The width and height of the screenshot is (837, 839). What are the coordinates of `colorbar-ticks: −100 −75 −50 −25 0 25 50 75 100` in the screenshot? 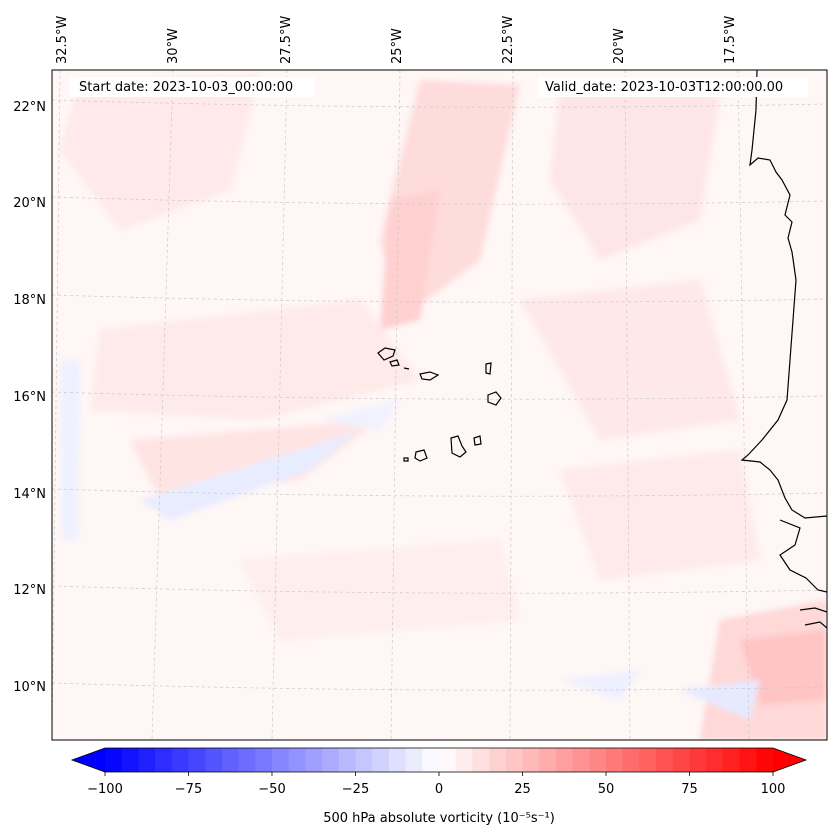 It's located at (436, 784).